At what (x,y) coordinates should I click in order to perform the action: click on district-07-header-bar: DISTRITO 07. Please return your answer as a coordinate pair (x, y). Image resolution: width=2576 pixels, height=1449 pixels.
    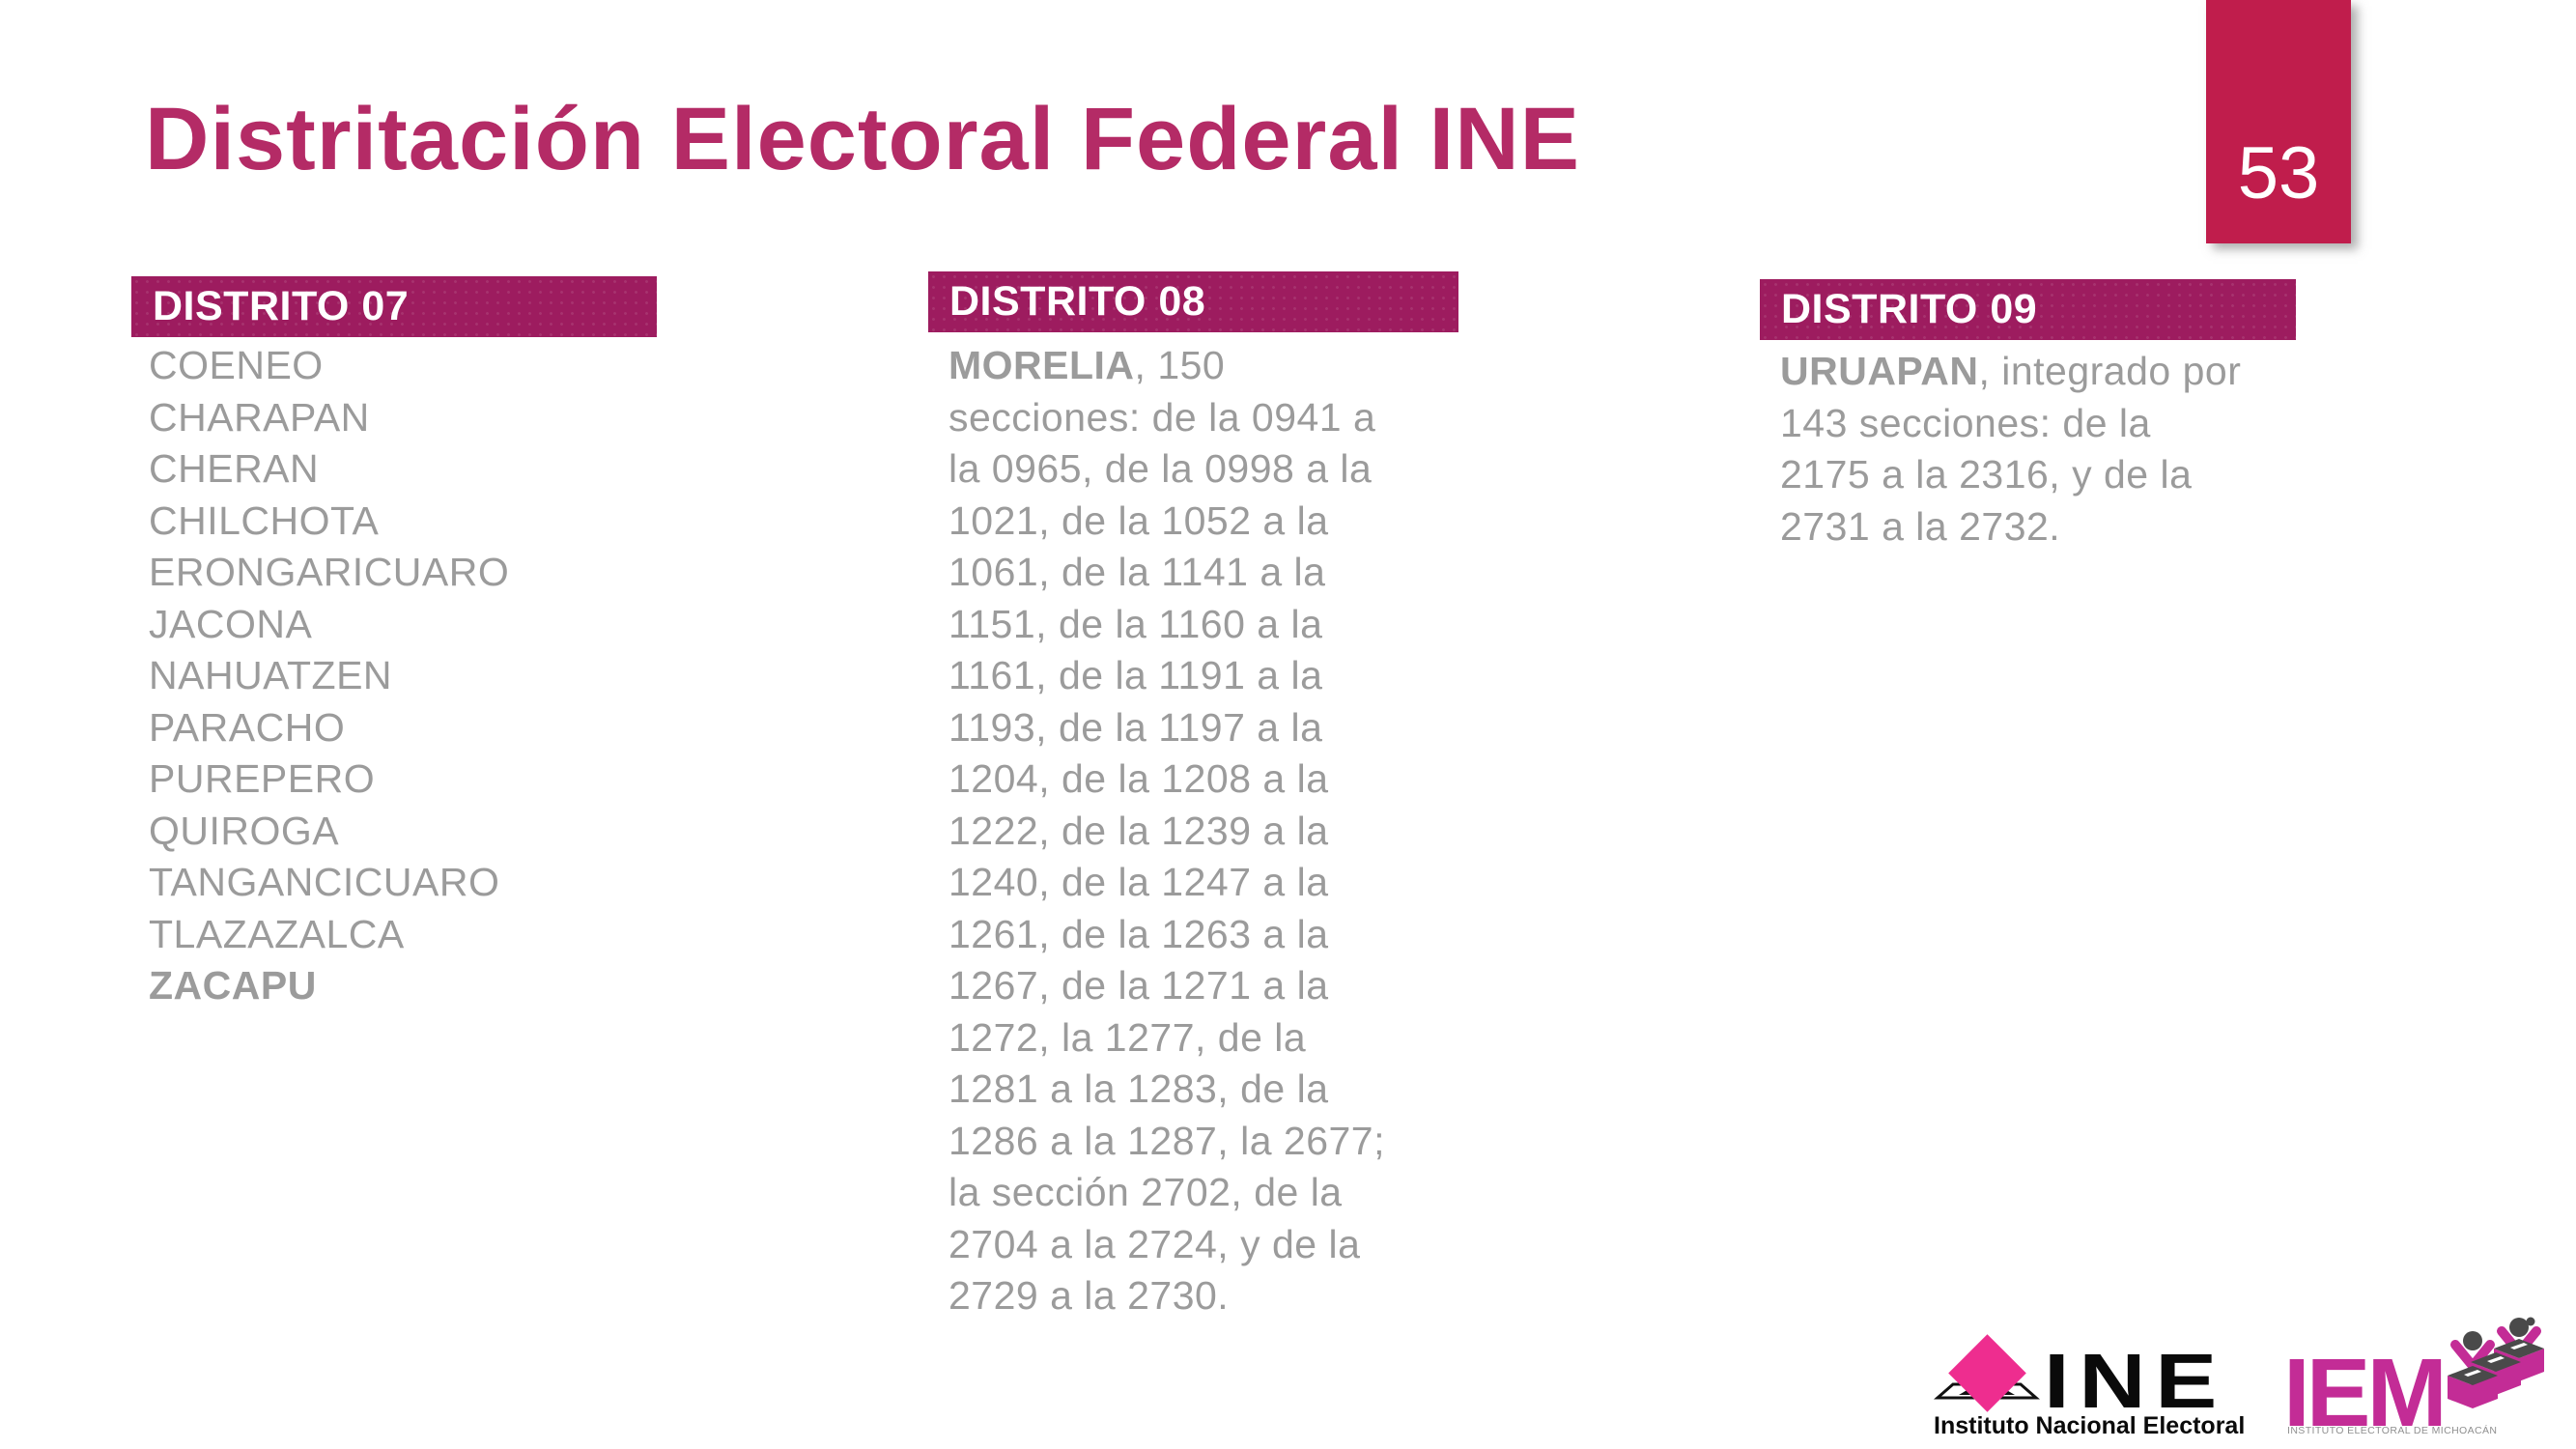
    Looking at the image, I should click on (394, 306).